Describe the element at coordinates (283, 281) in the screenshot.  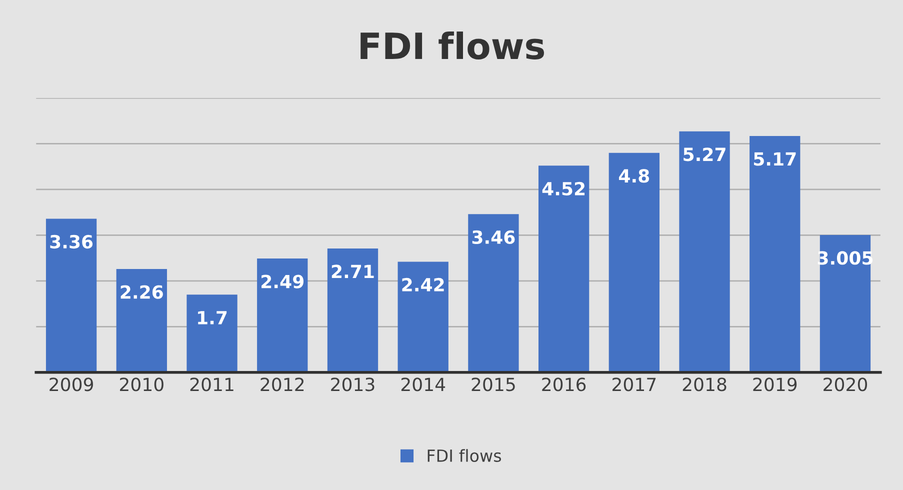
I see `data-label: 2.49` at that location.